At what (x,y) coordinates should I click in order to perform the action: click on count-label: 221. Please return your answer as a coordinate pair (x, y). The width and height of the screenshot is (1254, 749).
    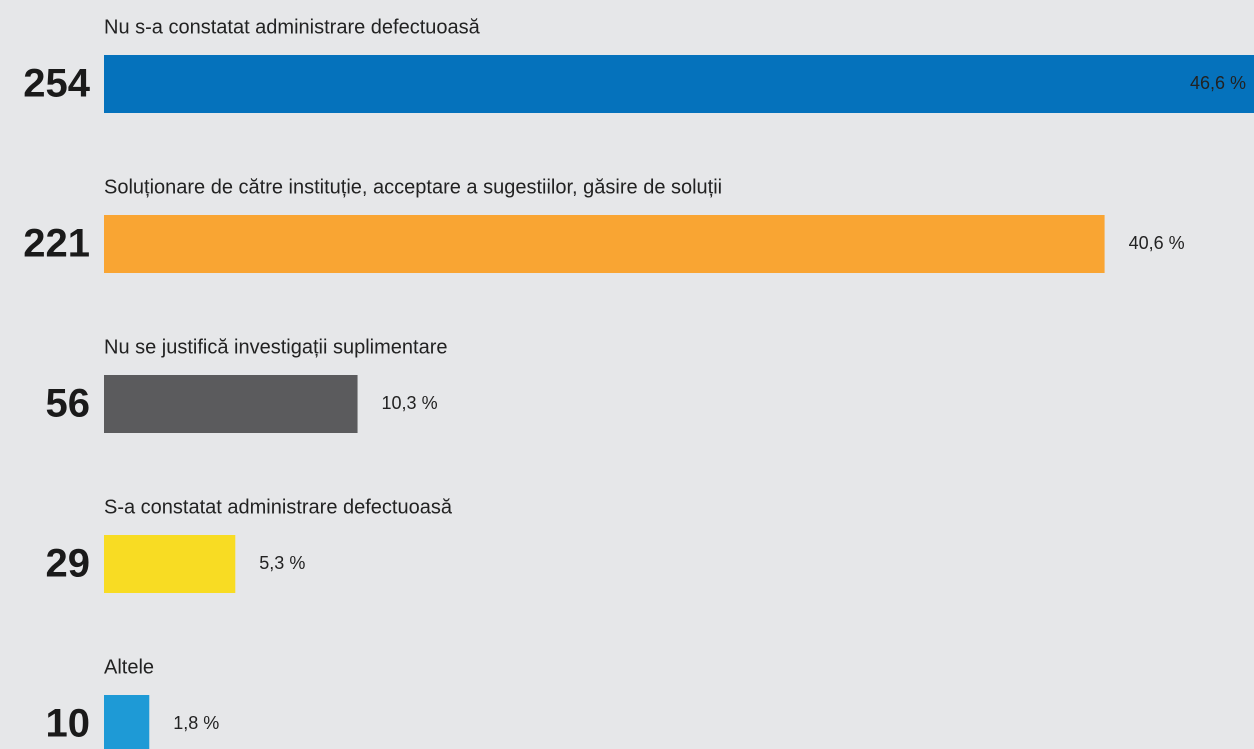
    Looking at the image, I should click on (56, 244).